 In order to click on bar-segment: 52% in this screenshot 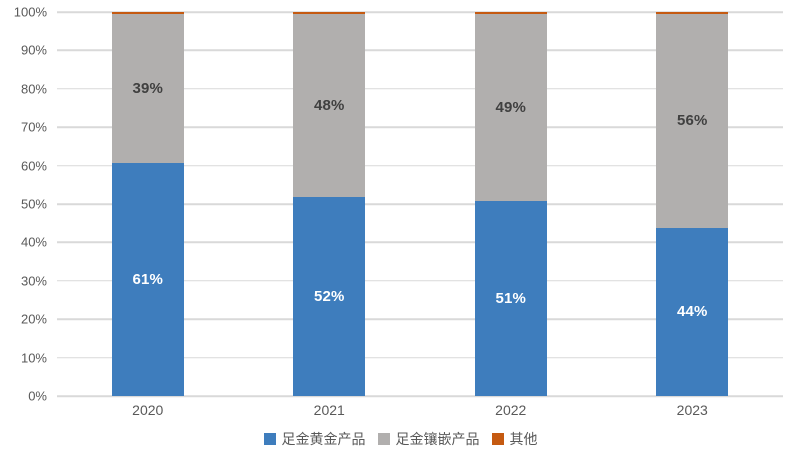, I will do `click(329, 296)`.